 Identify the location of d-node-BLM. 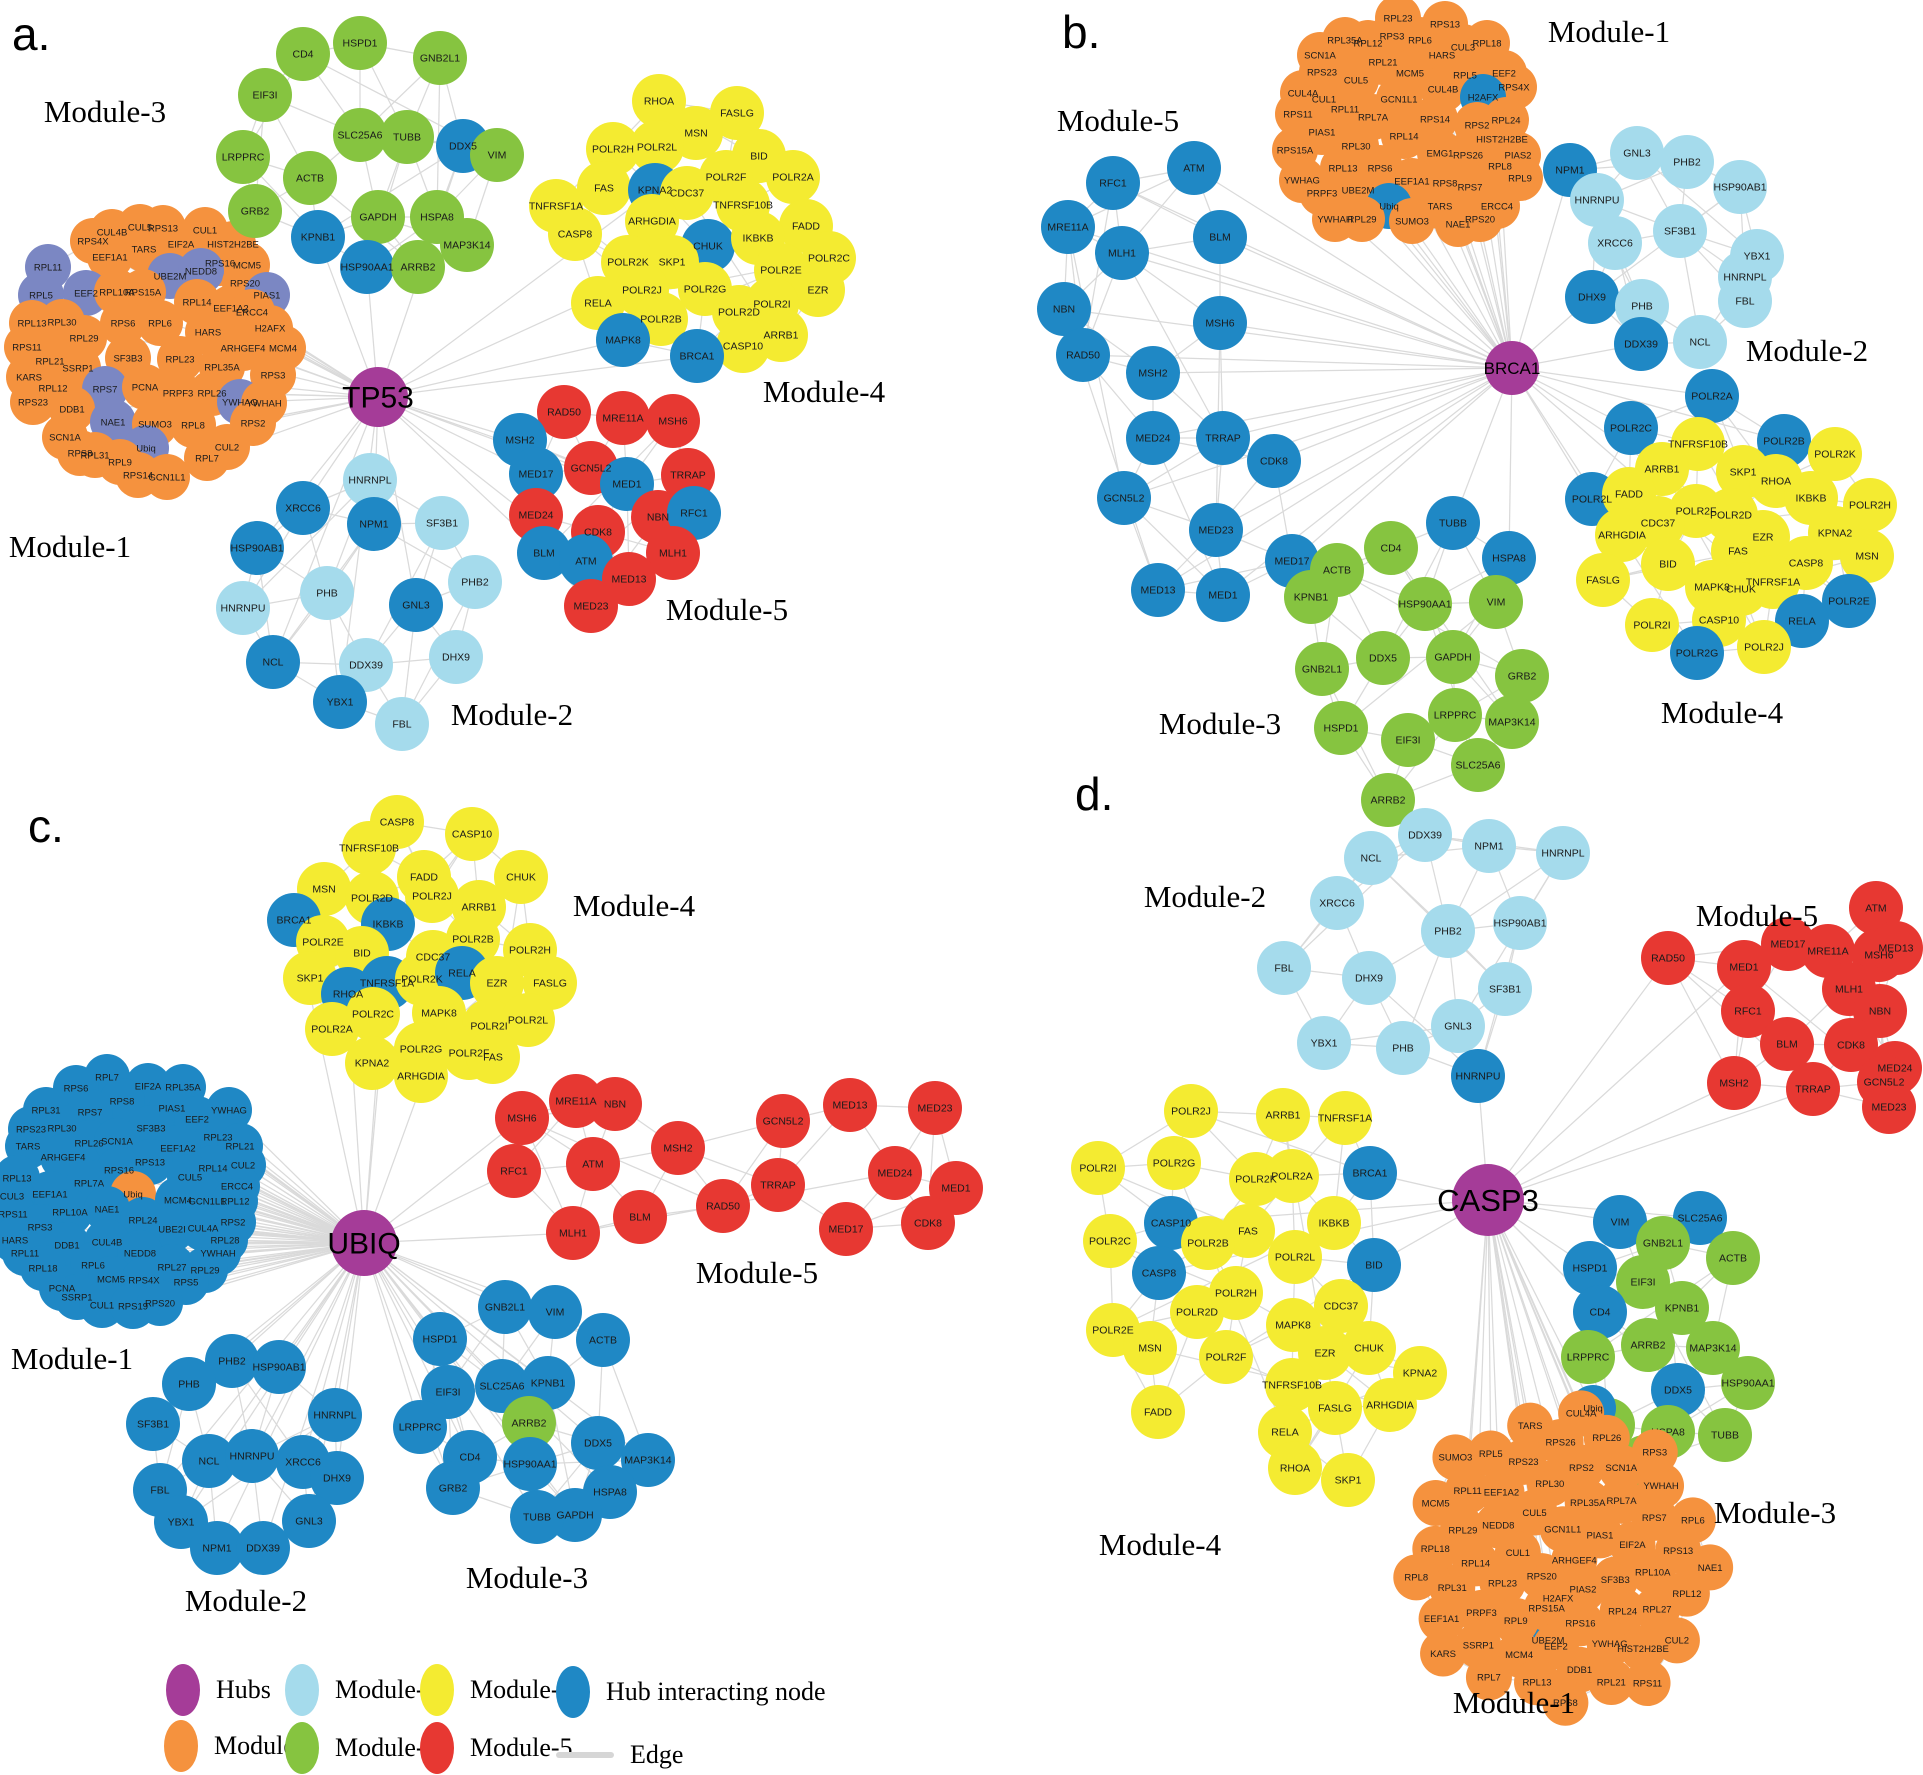
(1787, 1044).